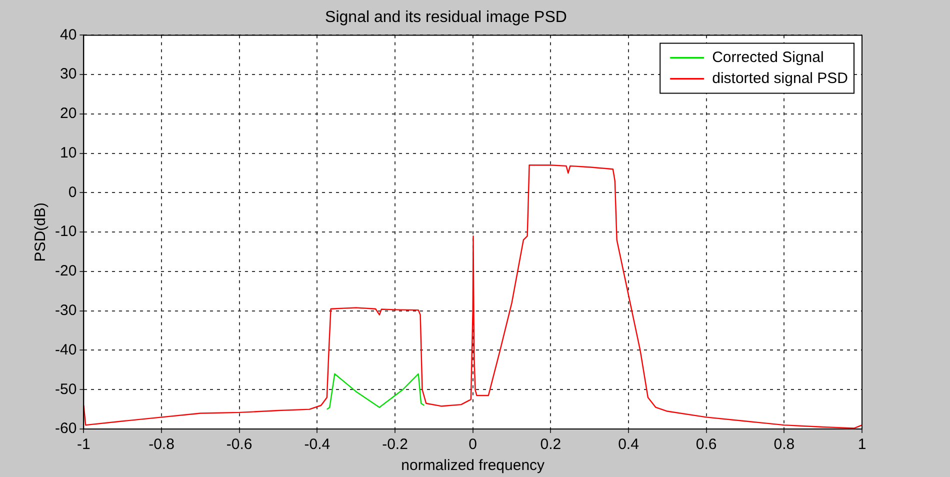  What do you see at coordinates (68, 35) in the screenshot?
I see `y-tick-label: 40` at bounding box center [68, 35].